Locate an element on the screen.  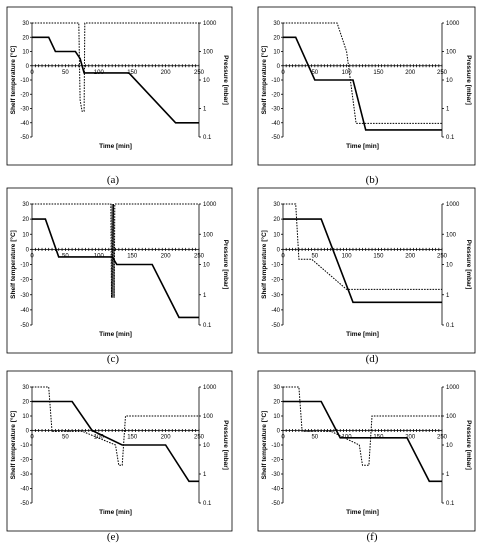
panel-caption: (c) is located at coordinates (113, 359).